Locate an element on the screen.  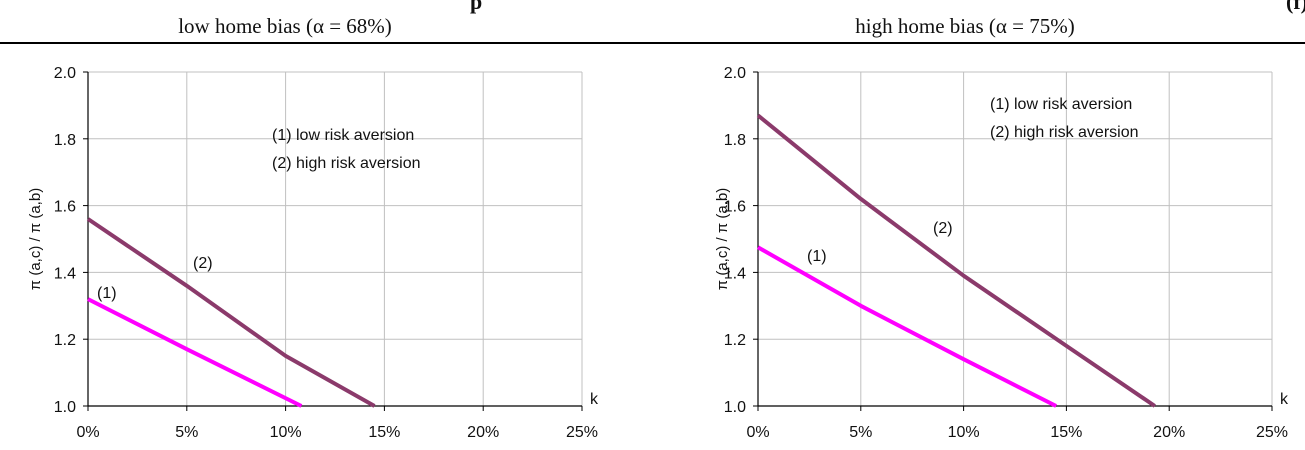
header-rule is located at coordinates (652, 43).